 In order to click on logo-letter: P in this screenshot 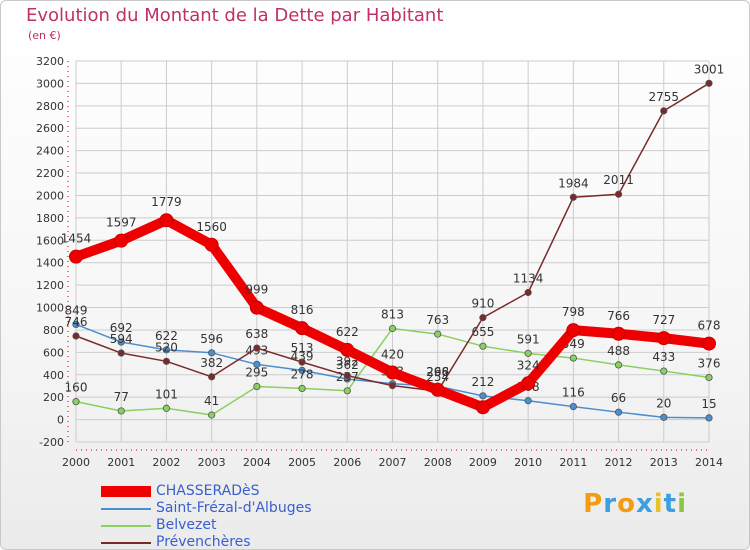, I will do `click(593, 504)`.